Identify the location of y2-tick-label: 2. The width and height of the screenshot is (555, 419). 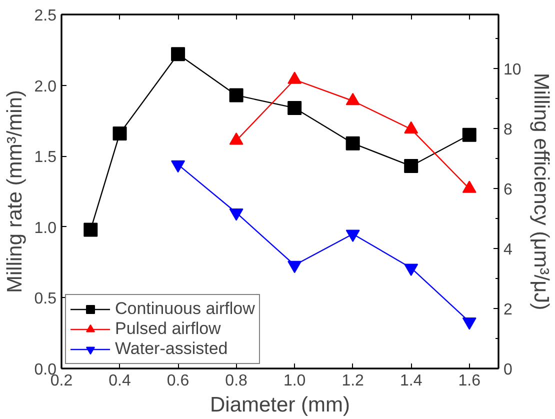
(508, 310).